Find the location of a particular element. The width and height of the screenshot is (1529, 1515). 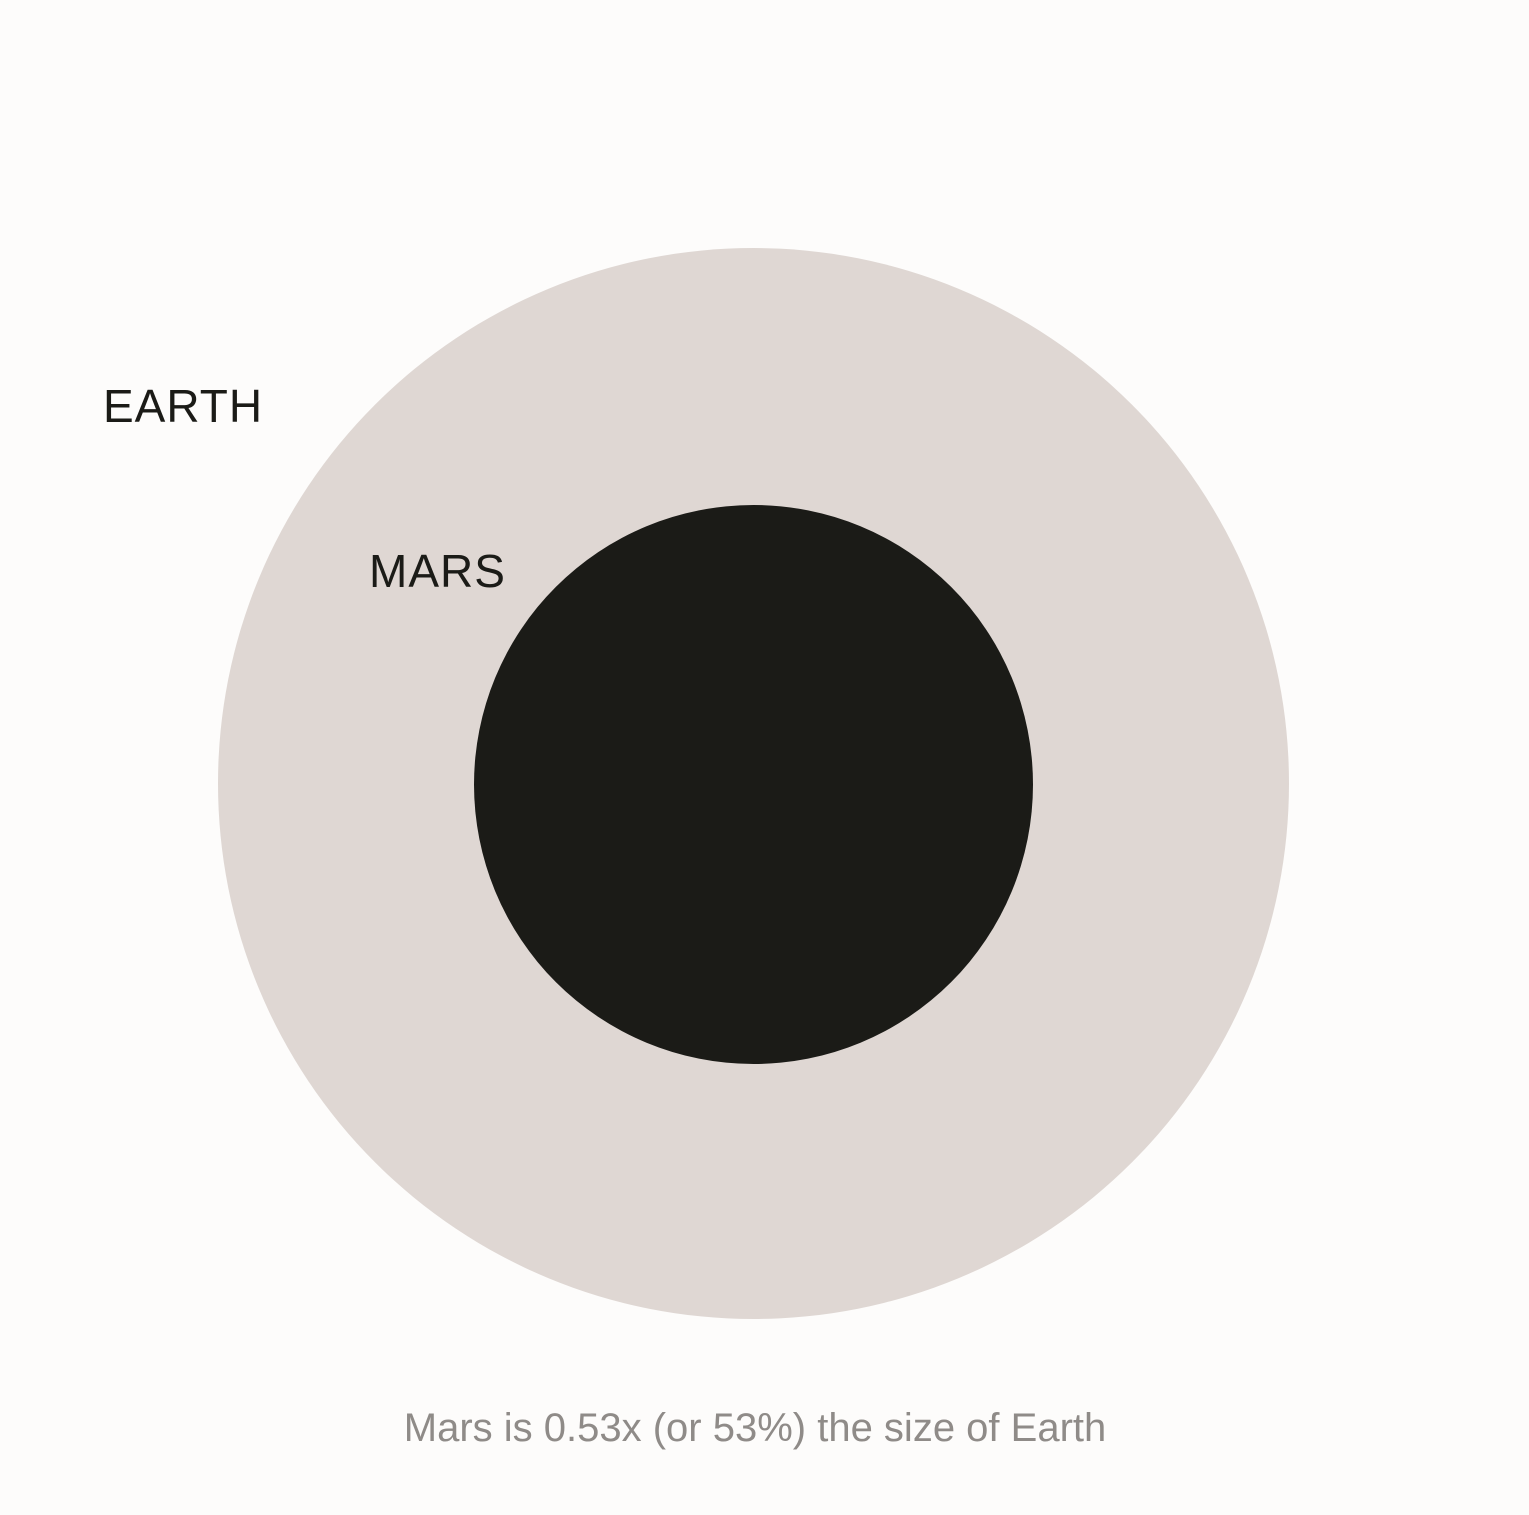

mars-circle is located at coordinates (753, 784).